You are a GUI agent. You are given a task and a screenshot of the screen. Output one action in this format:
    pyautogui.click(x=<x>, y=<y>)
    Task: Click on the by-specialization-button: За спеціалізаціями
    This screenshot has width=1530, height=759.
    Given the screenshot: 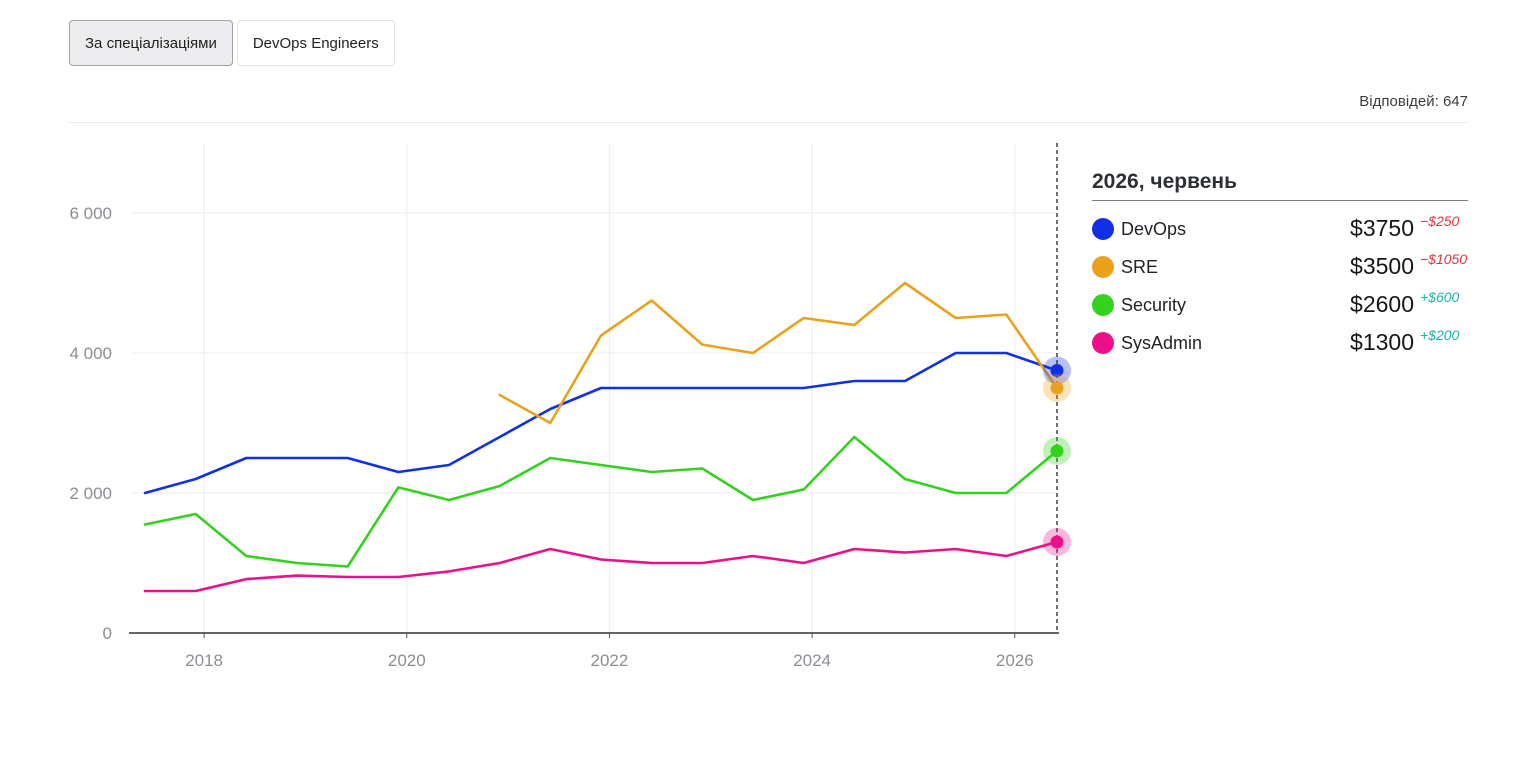 What is the action you would take?
    pyautogui.click(x=151, y=43)
    